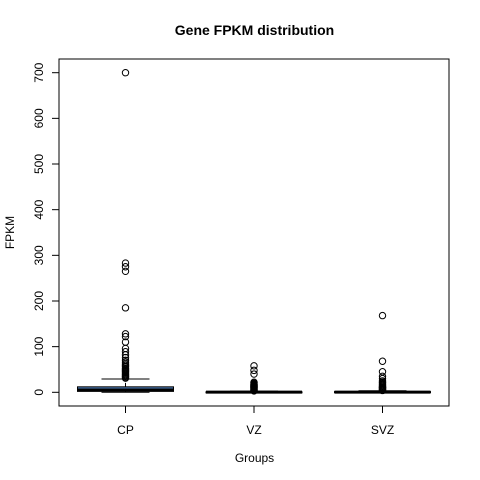  What do you see at coordinates (39, 72) in the screenshot?
I see `y-tick-label: 700` at bounding box center [39, 72].